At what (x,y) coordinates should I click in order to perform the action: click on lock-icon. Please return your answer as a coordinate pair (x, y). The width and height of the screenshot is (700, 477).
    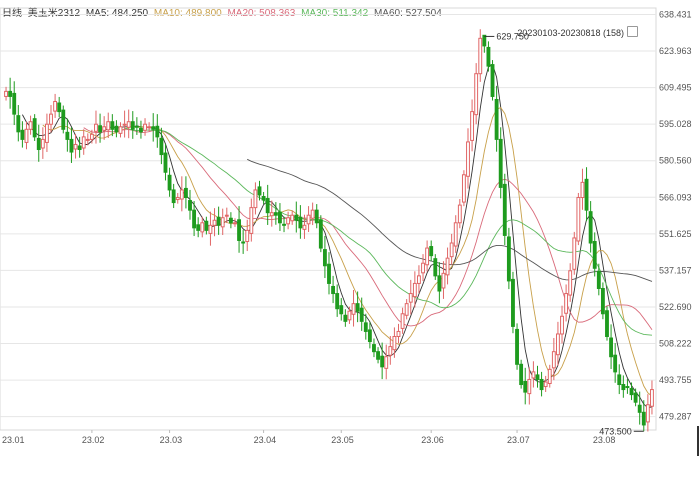
    Looking at the image, I should click on (632, 31).